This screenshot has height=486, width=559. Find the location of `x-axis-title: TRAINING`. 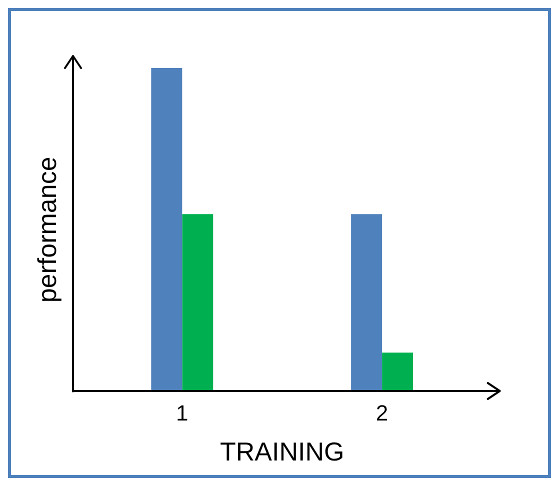

x-axis-title: TRAINING is located at coordinates (282, 451).